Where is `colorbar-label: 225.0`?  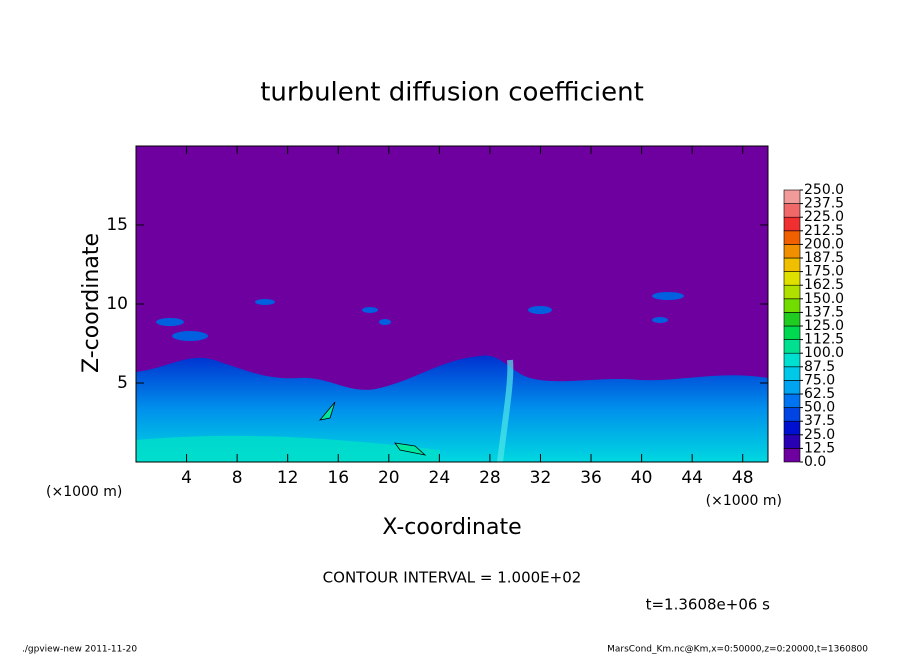
colorbar-label: 225.0 is located at coordinates (824, 217).